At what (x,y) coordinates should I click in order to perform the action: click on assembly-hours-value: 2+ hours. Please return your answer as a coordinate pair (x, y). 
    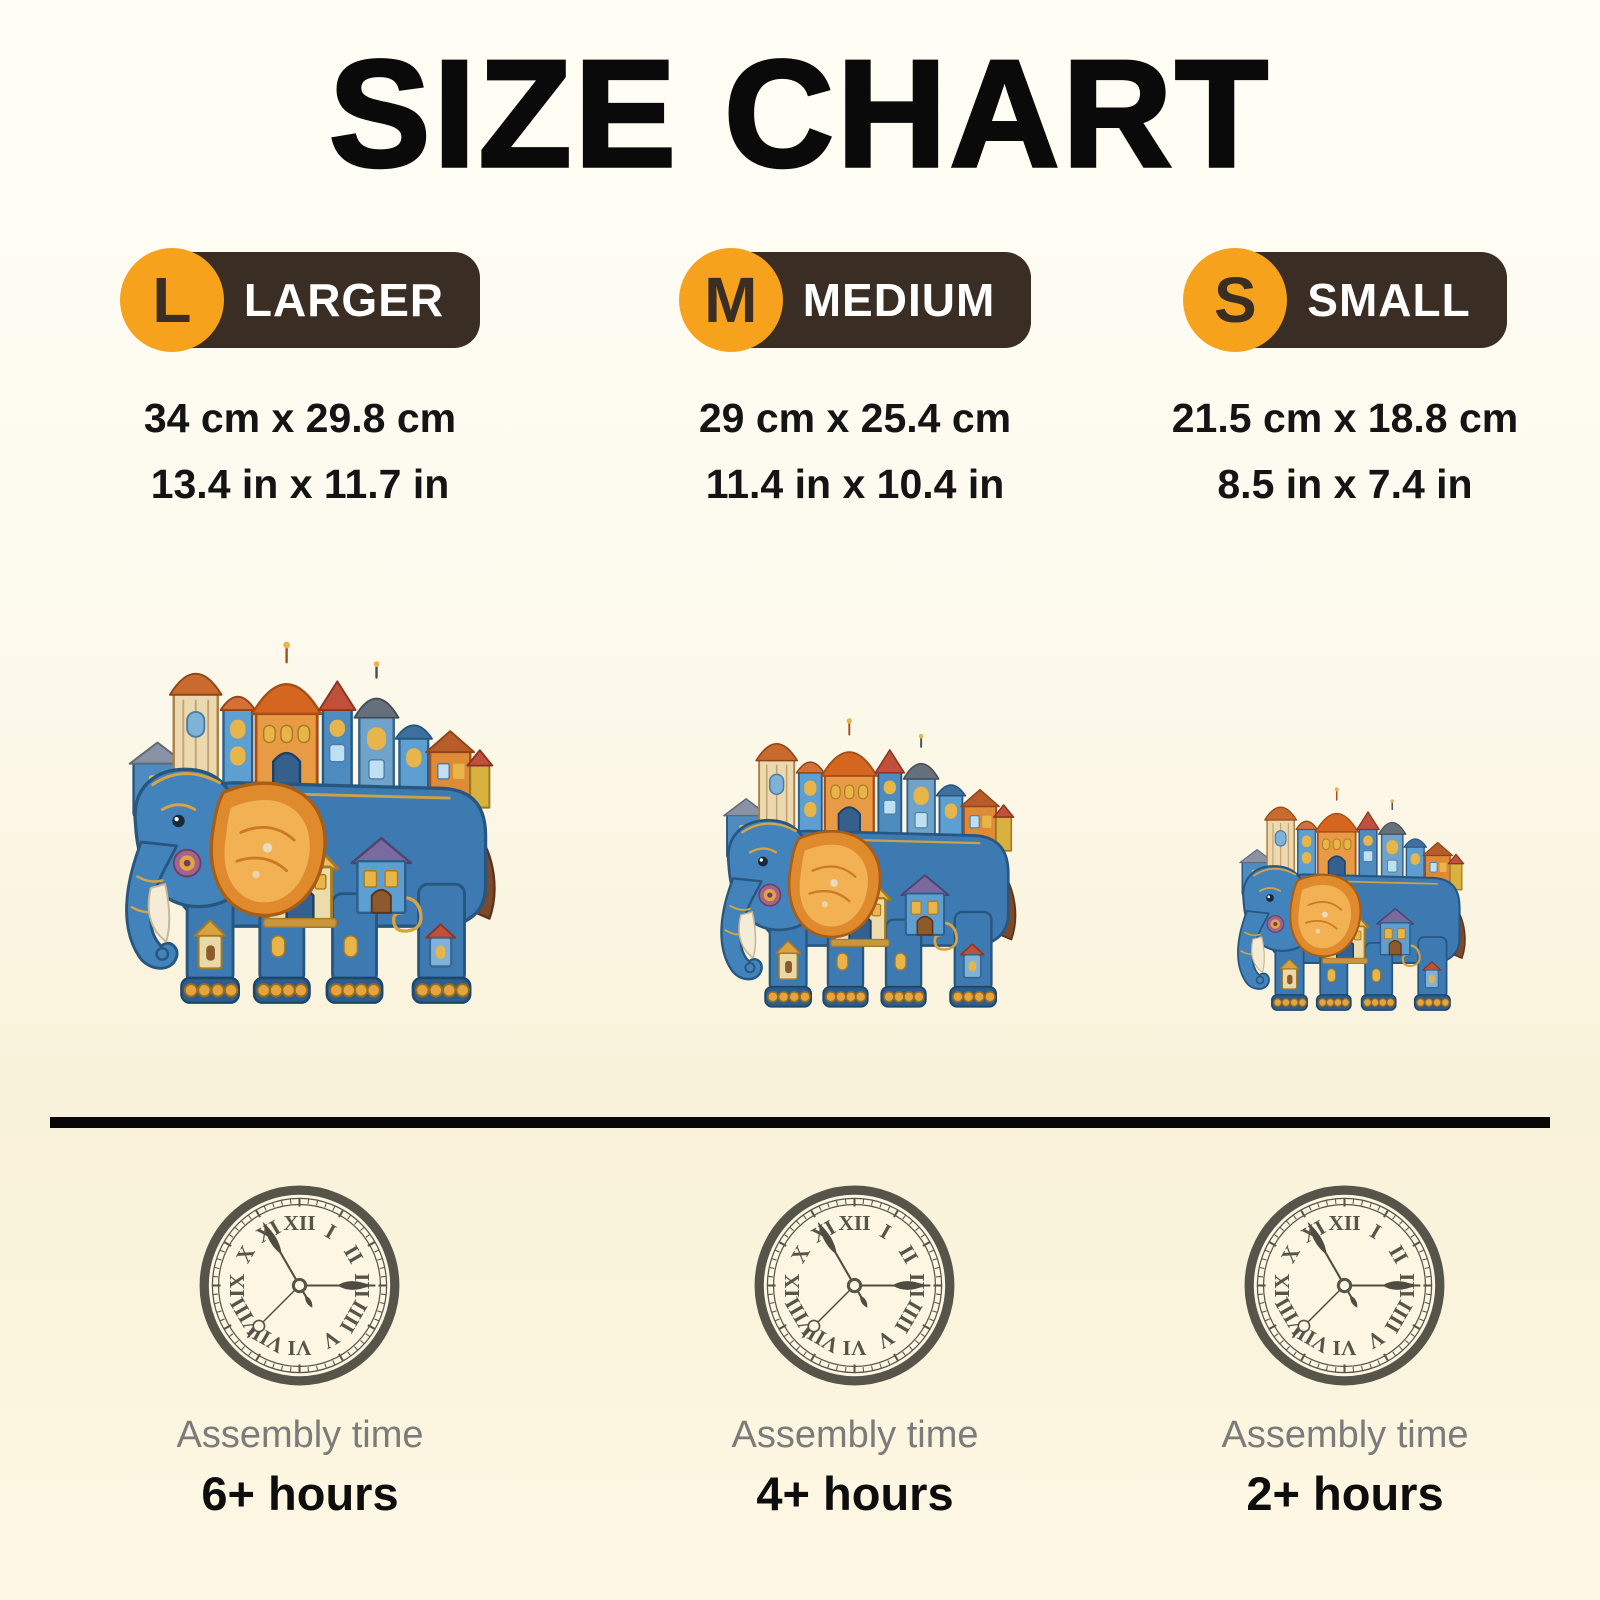
    Looking at the image, I should click on (1345, 1493).